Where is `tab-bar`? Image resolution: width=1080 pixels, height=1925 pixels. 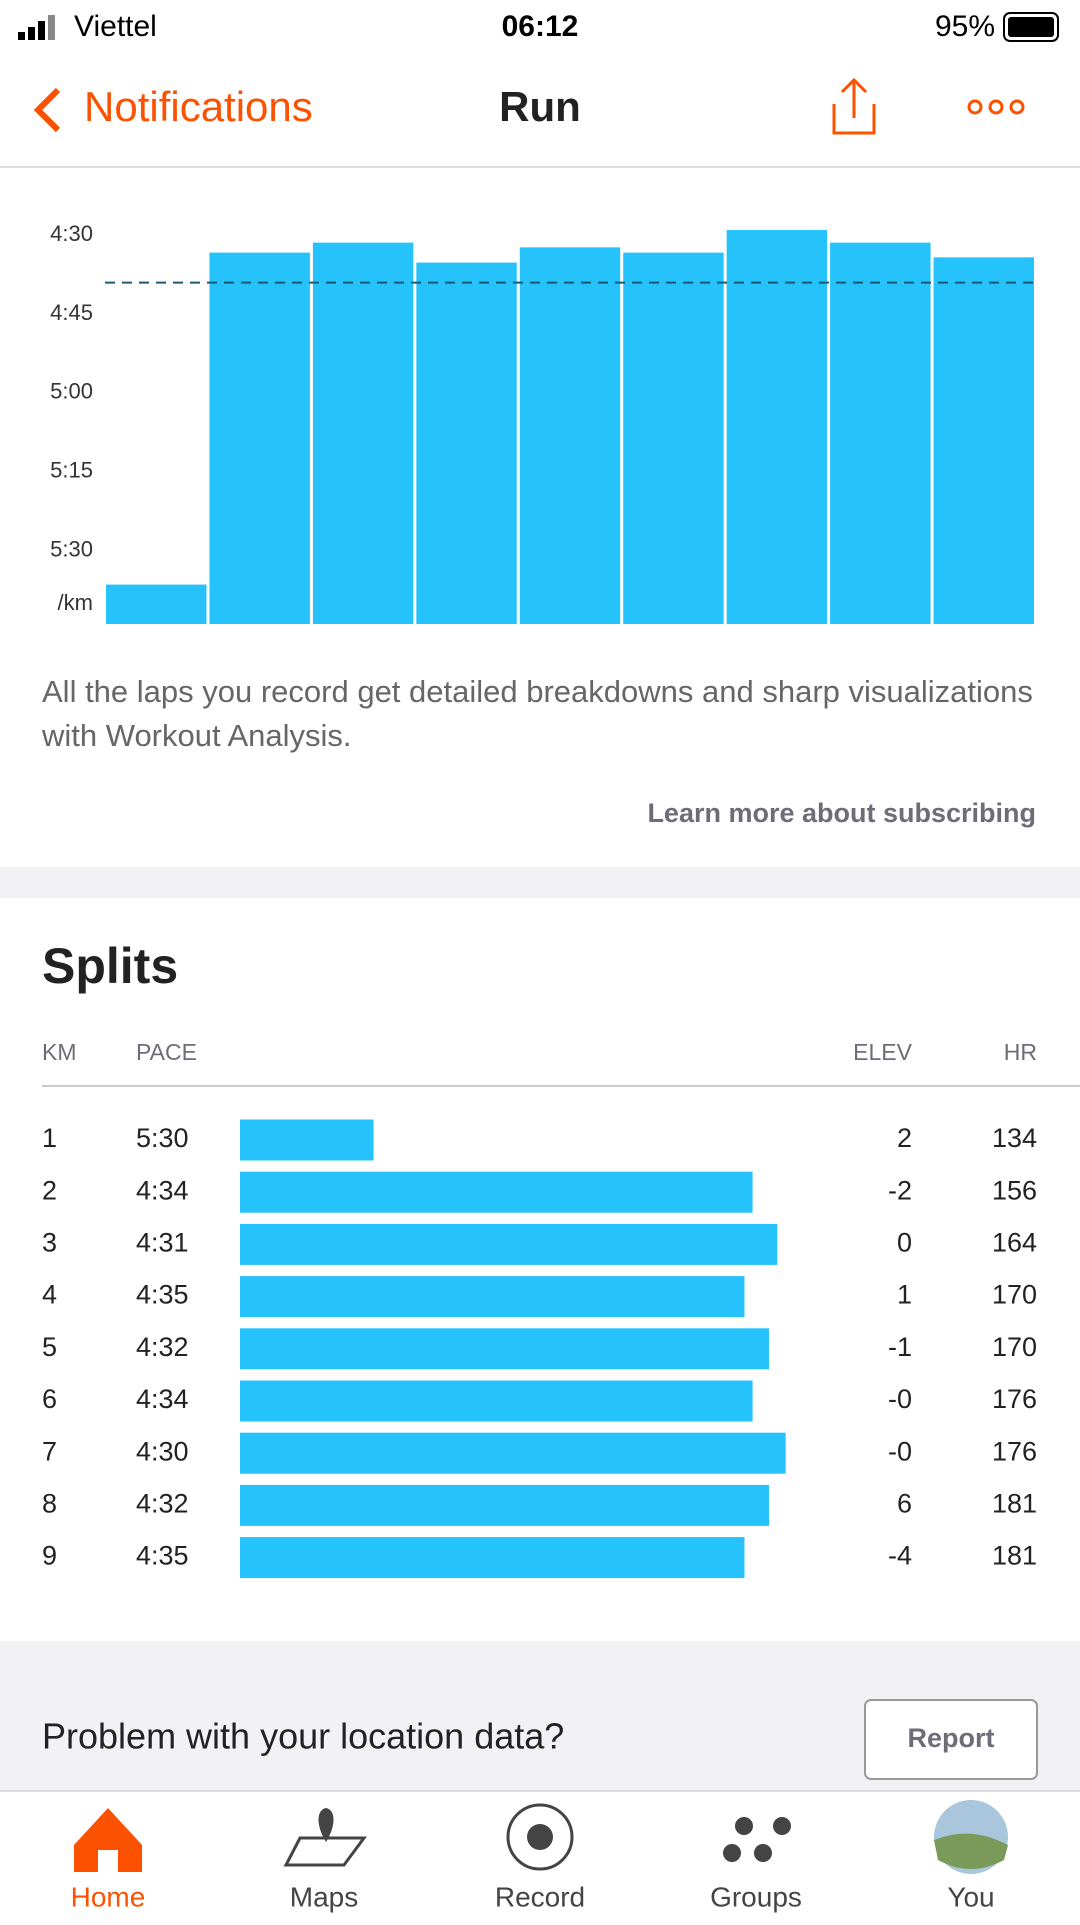
tab-bar is located at coordinates (540, 1855).